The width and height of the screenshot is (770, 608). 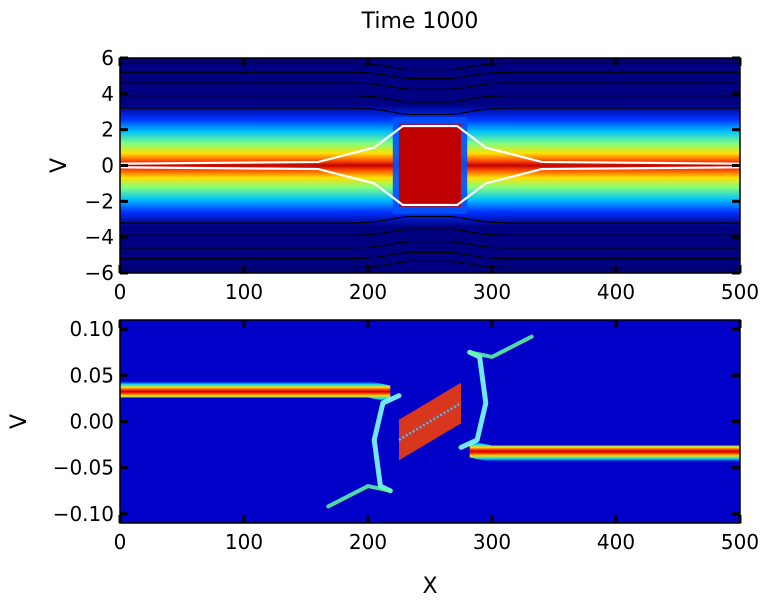 What do you see at coordinates (420, 21) in the screenshot?
I see `figure-title: Time 1000` at bounding box center [420, 21].